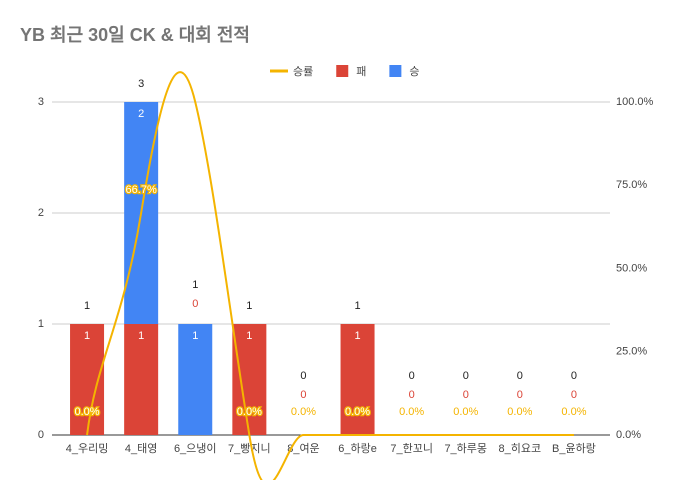 The width and height of the screenshot is (680, 485). What do you see at coordinates (41, 435) in the screenshot?
I see `y-tick-label: 0` at bounding box center [41, 435].